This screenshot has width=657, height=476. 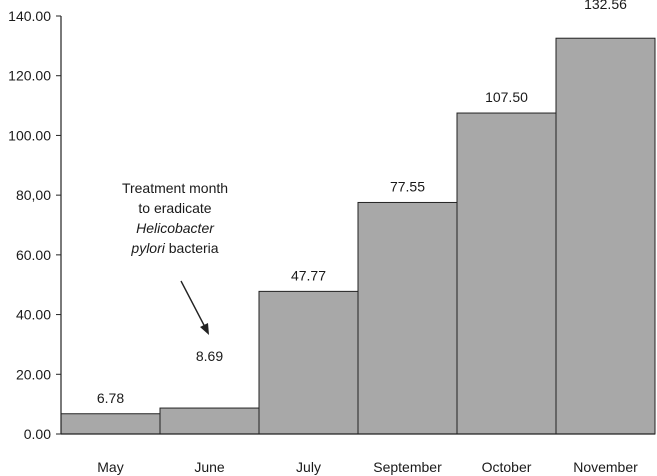 What do you see at coordinates (605, 467) in the screenshot?
I see `x-category-label: November` at bounding box center [605, 467].